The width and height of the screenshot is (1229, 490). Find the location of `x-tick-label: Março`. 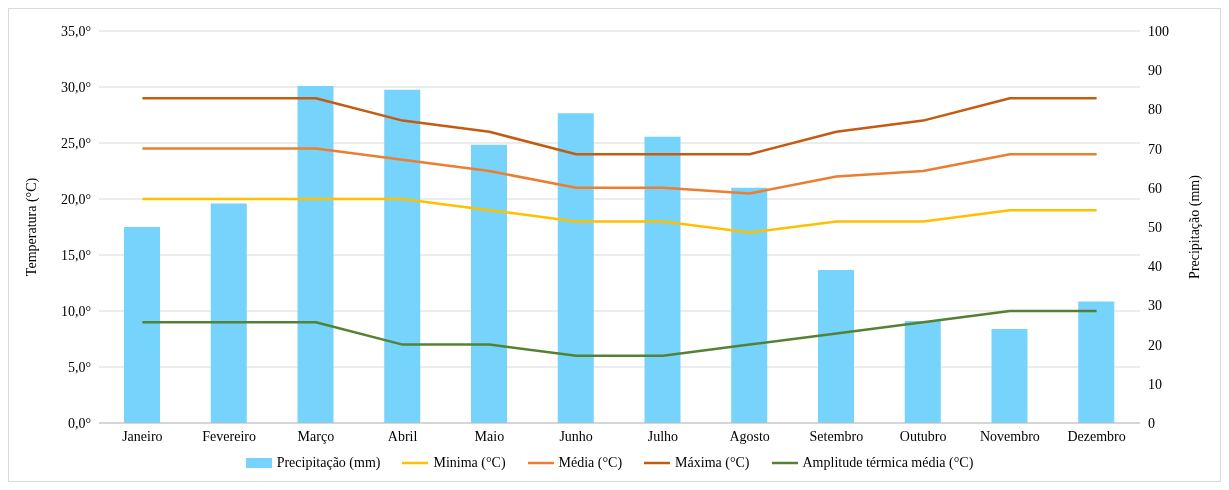

x-tick-label: Março is located at coordinates (316, 436).